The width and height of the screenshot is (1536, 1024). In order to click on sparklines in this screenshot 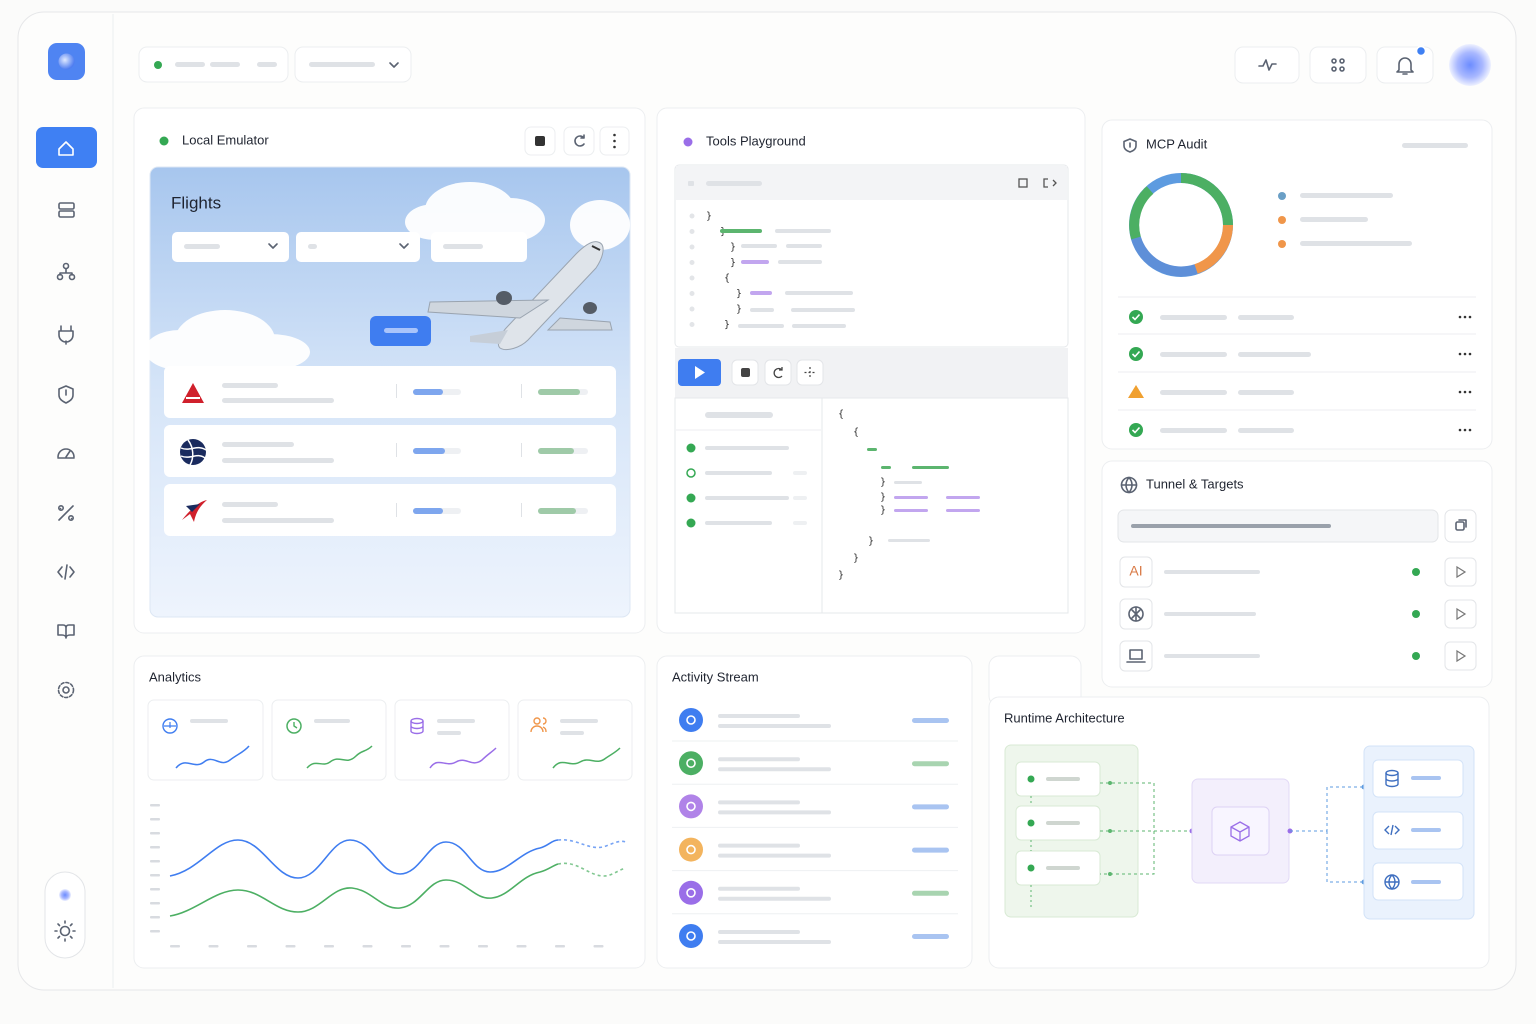, I will do `click(398, 757)`.